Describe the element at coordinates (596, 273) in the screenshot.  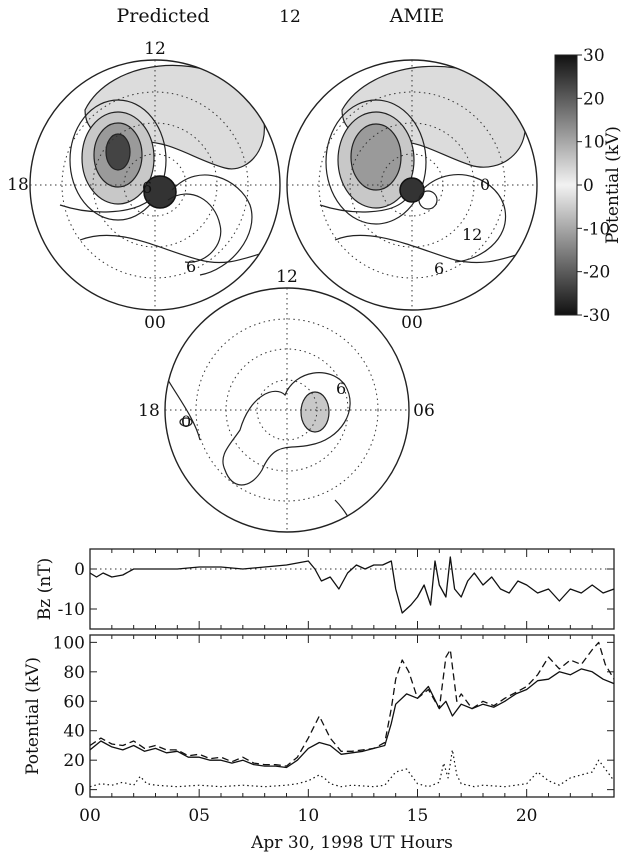
I see `colorbar-tick-label: -20` at that location.